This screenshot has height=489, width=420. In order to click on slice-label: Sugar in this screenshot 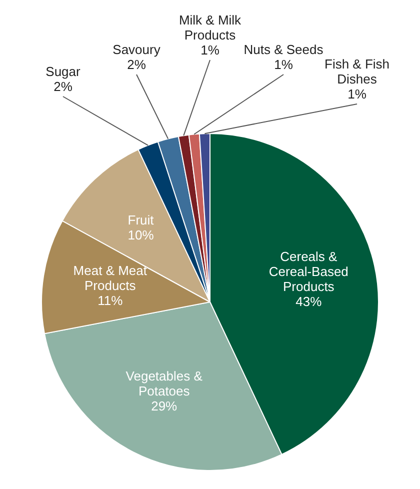, I will do `click(64, 72)`.